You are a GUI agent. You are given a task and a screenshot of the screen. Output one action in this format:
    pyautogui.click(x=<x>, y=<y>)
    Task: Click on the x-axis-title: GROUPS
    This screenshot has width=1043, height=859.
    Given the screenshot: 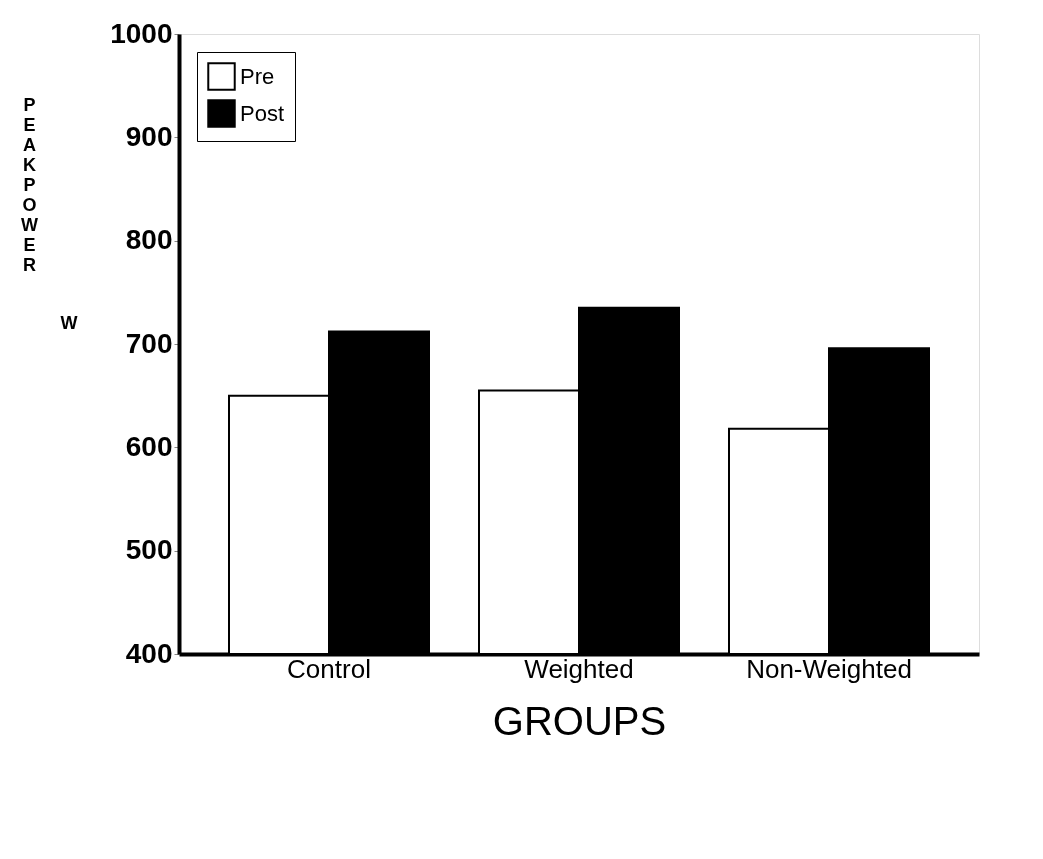 What is the action you would take?
    pyautogui.click(x=579, y=720)
    